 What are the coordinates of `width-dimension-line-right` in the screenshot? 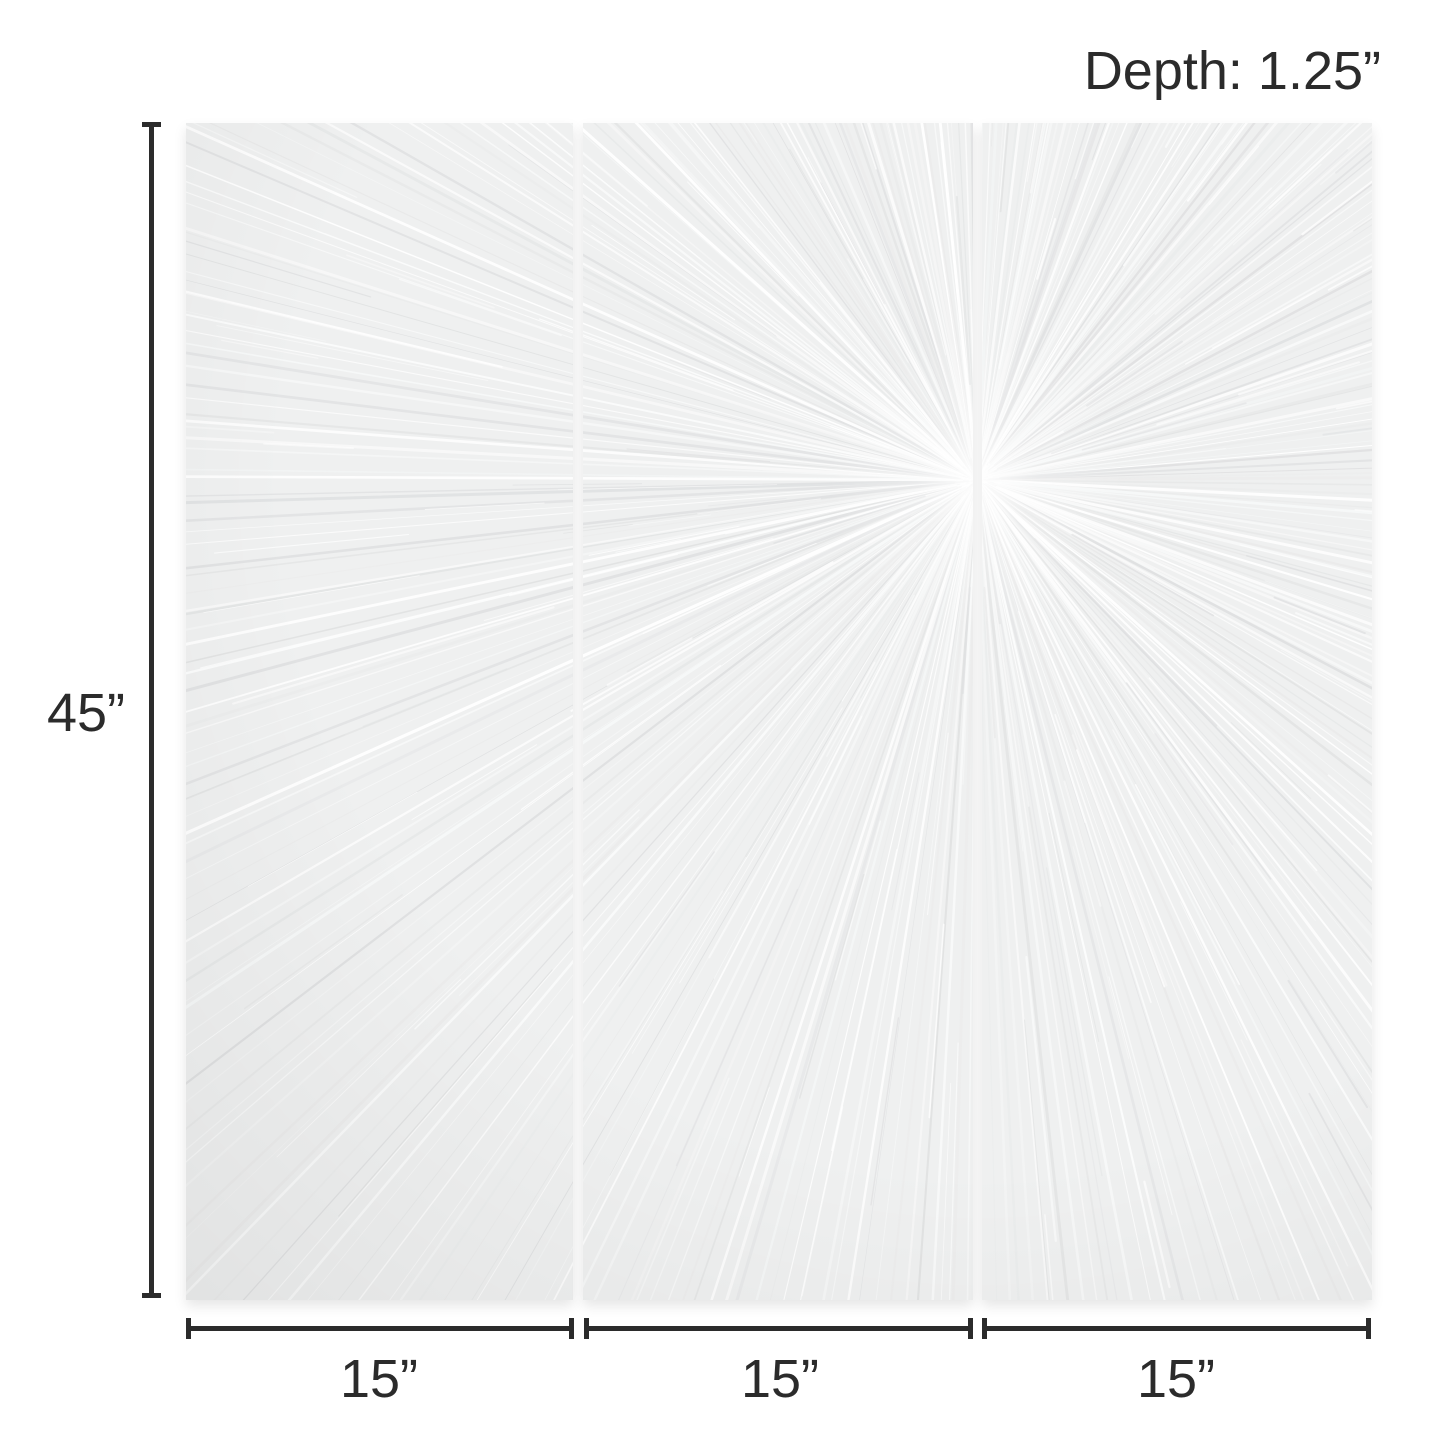 It's located at (1176, 1328).